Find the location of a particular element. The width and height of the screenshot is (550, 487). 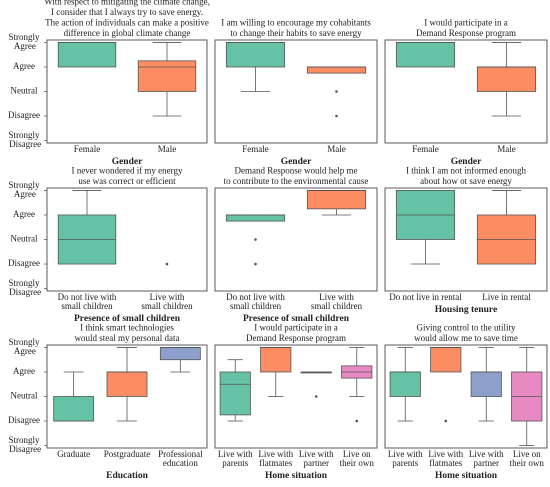

chart-title: difference in global climate change is located at coordinates (127, 33).